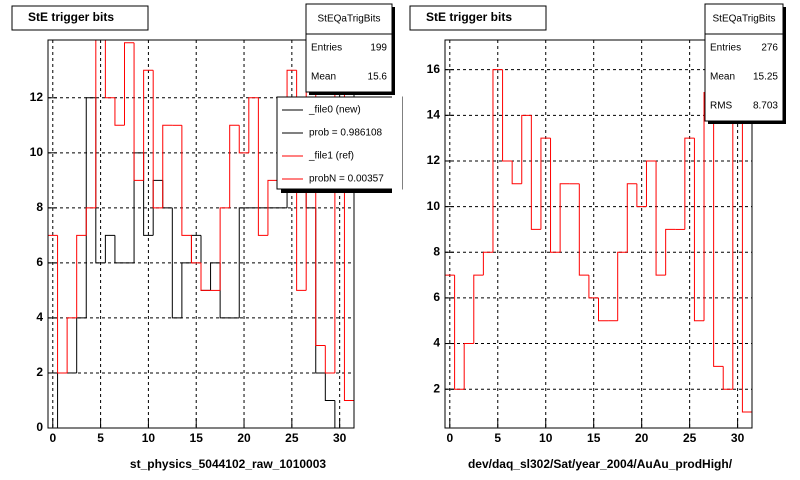 This screenshot has height=480, width=800. What do you see at coordinates (765, 77) in the screenshot?
I see `stats-value: 15.25` at bounding box center [765, 77].